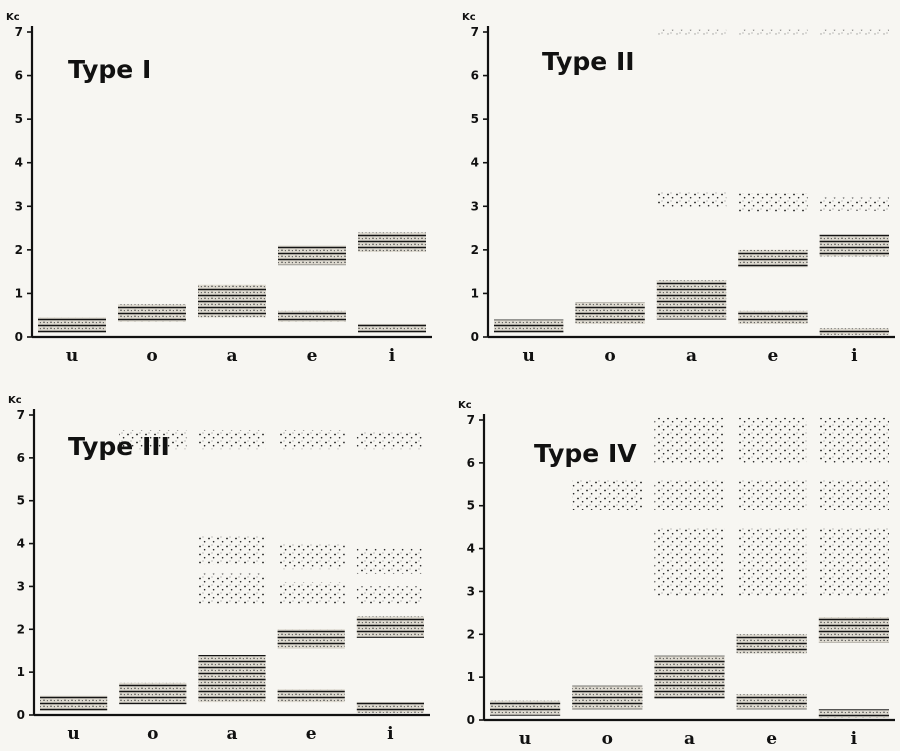 This screenshot has width=900, height=751. I want to click on panel-title: Type I, so click(109, 69).